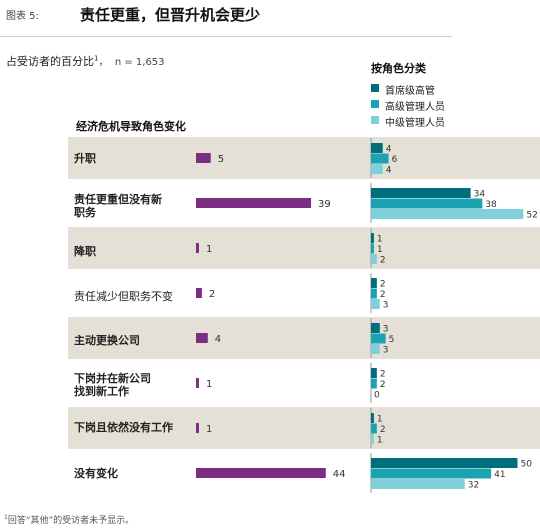  What do you see at coordinates (480, 195) in the screenshot?
I see `value-label-senior: 34` at bounding box center [480, 195].